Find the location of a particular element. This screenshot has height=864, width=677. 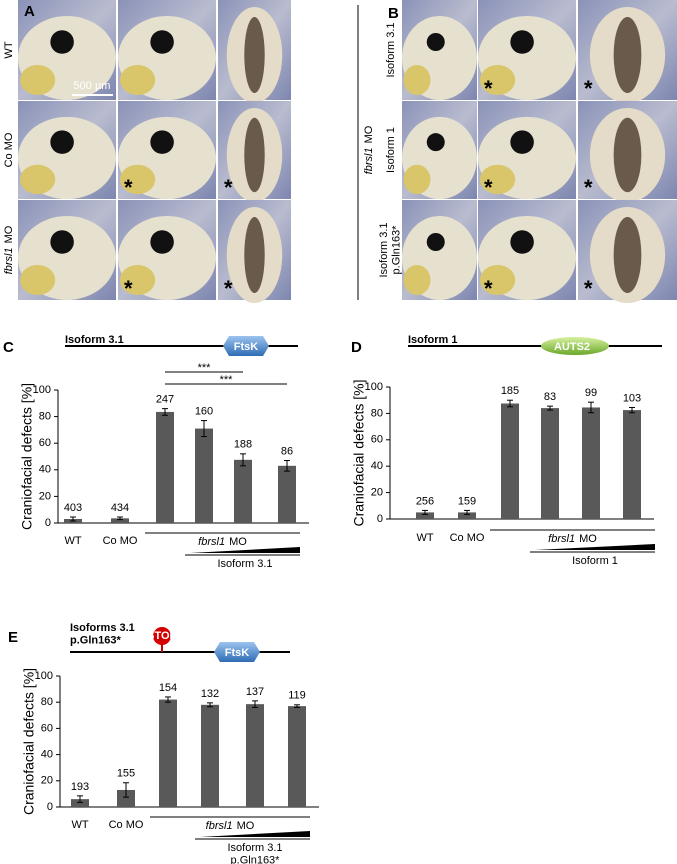

panel-letter: B is located at coordinates (393, 13).